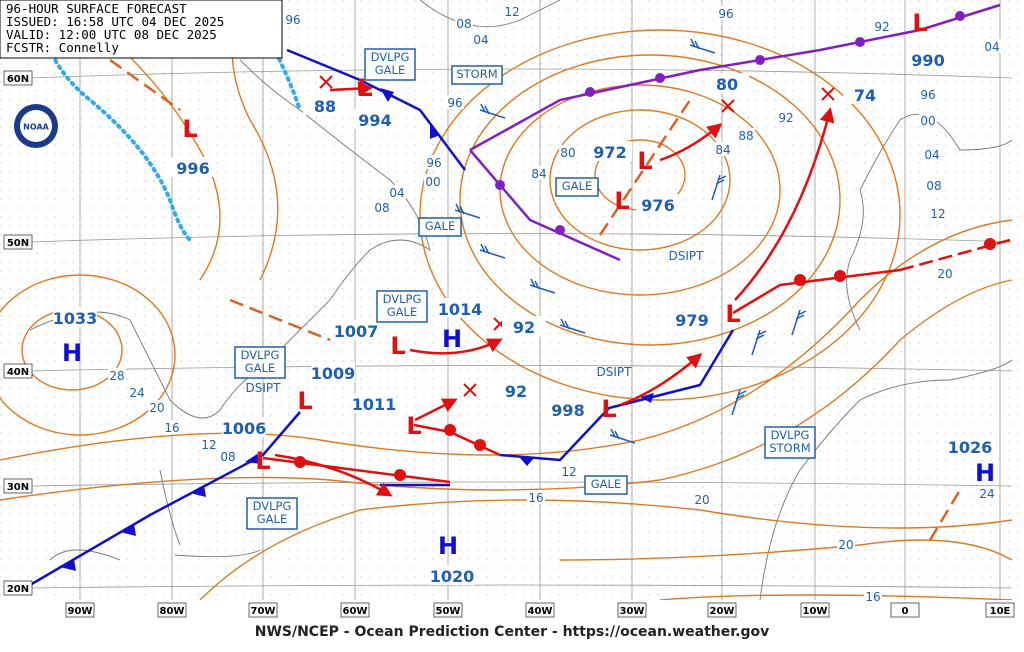 This screenshot has width=1024, height=652. I want to click on lat-label: 40N, so click(18, 372).